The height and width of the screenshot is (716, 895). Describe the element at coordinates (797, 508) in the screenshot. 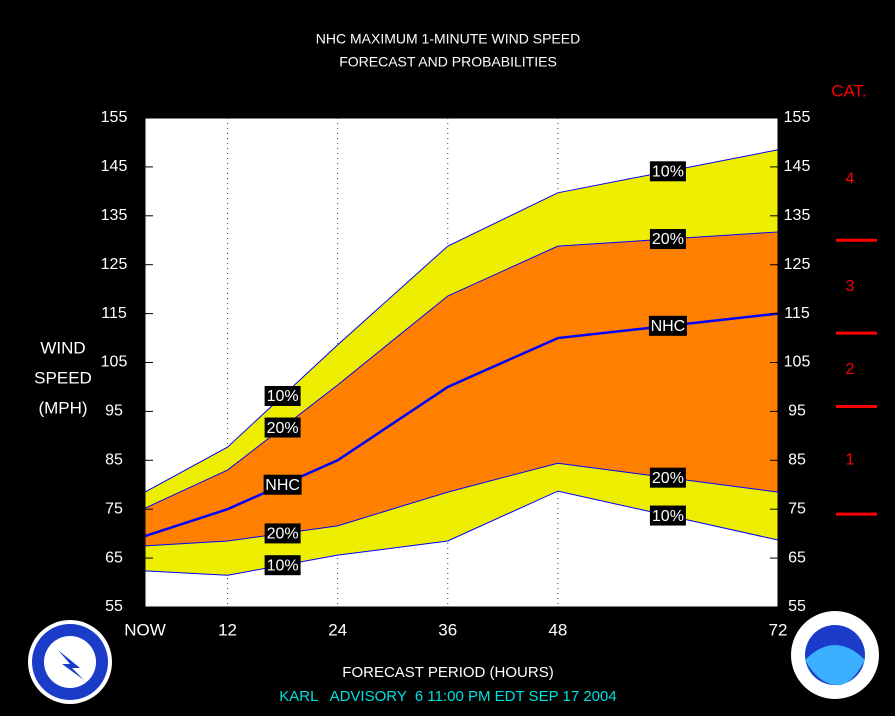

I see `y-tick-label-right: 75` at that location.